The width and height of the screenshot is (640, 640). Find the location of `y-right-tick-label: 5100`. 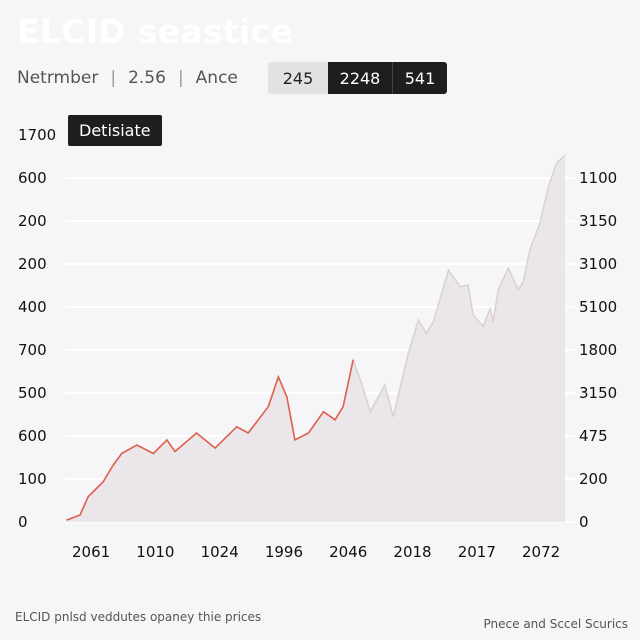

y-right-tick-label: 5100 is located at coordinates (598, 307).